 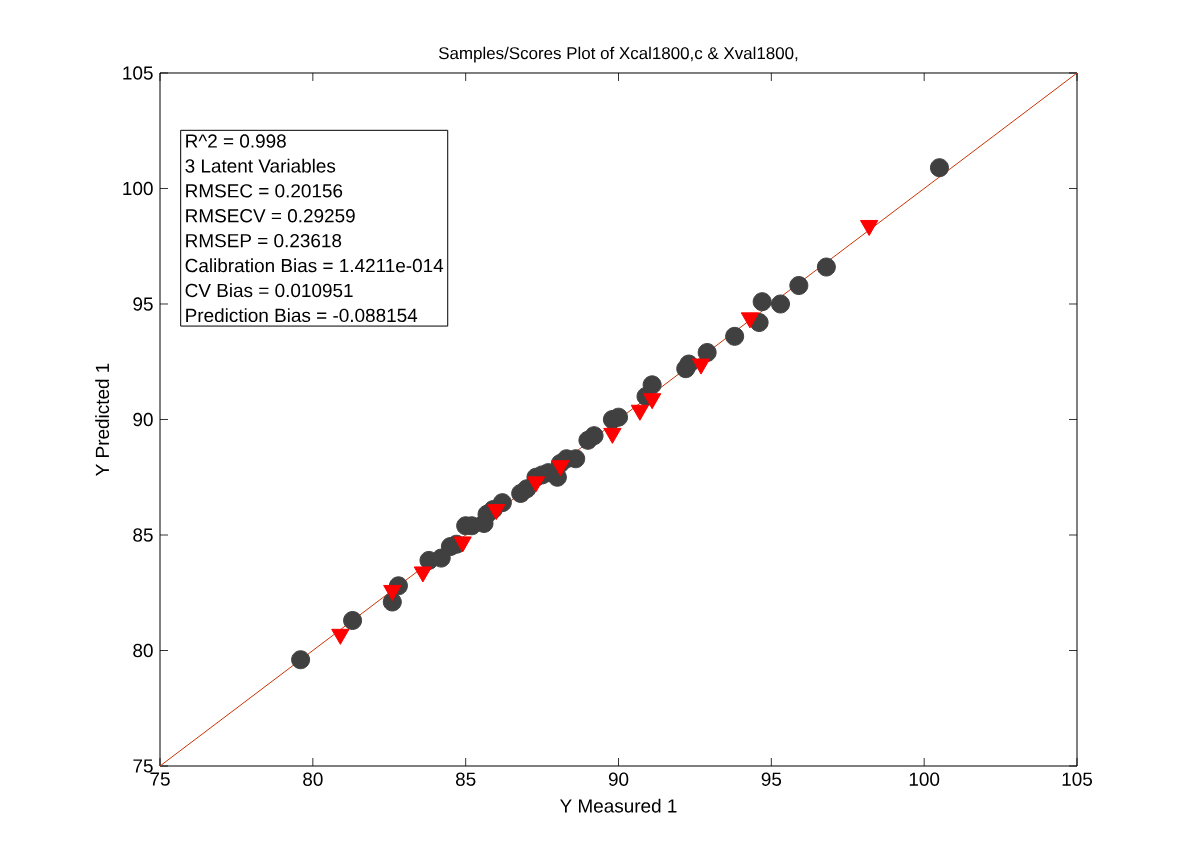 What do you see at coordinates (138, 73) in the screenshot?
I see `y-tick-label: 105` at bounding box center [138, 73].